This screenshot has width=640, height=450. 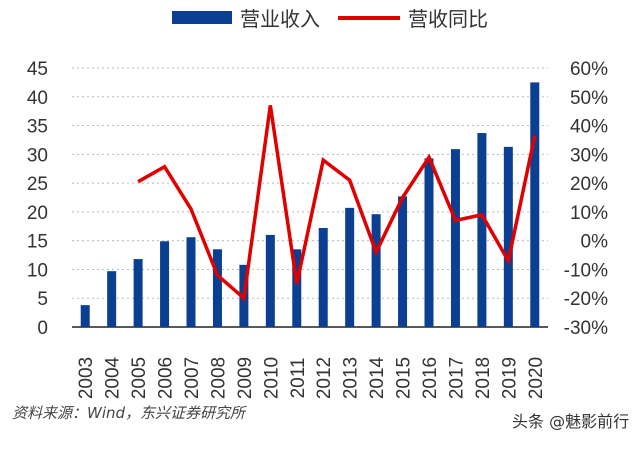 I want to click on bar-2015, so click(x=402, y=261).